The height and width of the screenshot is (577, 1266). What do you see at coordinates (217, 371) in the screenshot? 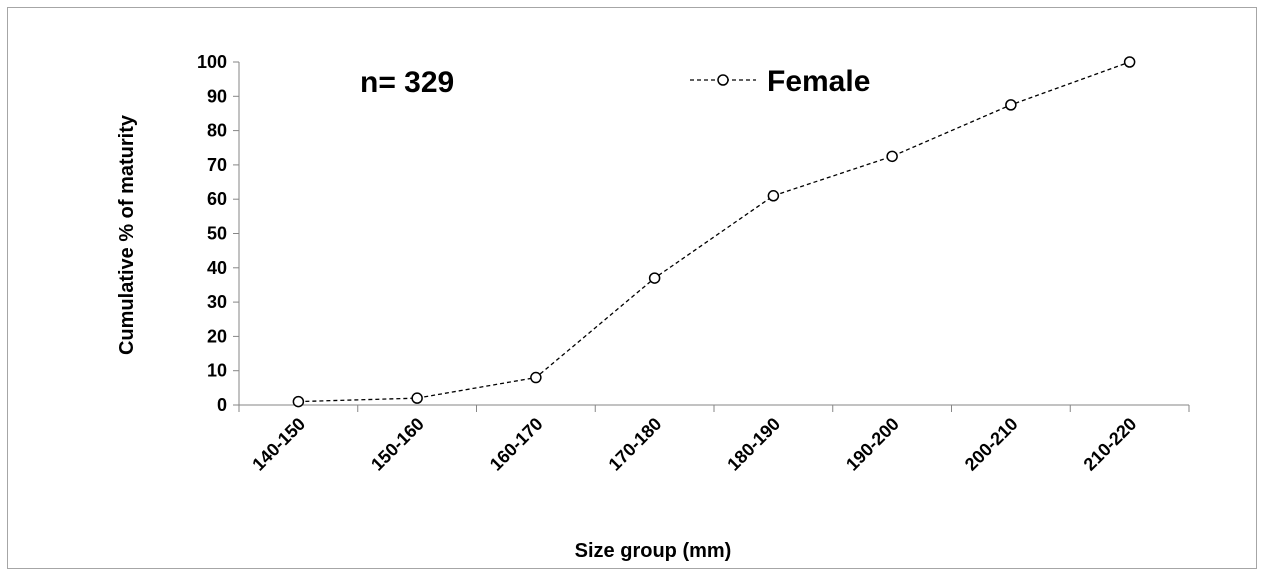
I see `y-tick-label: 10` at bounding box center [217, 371].